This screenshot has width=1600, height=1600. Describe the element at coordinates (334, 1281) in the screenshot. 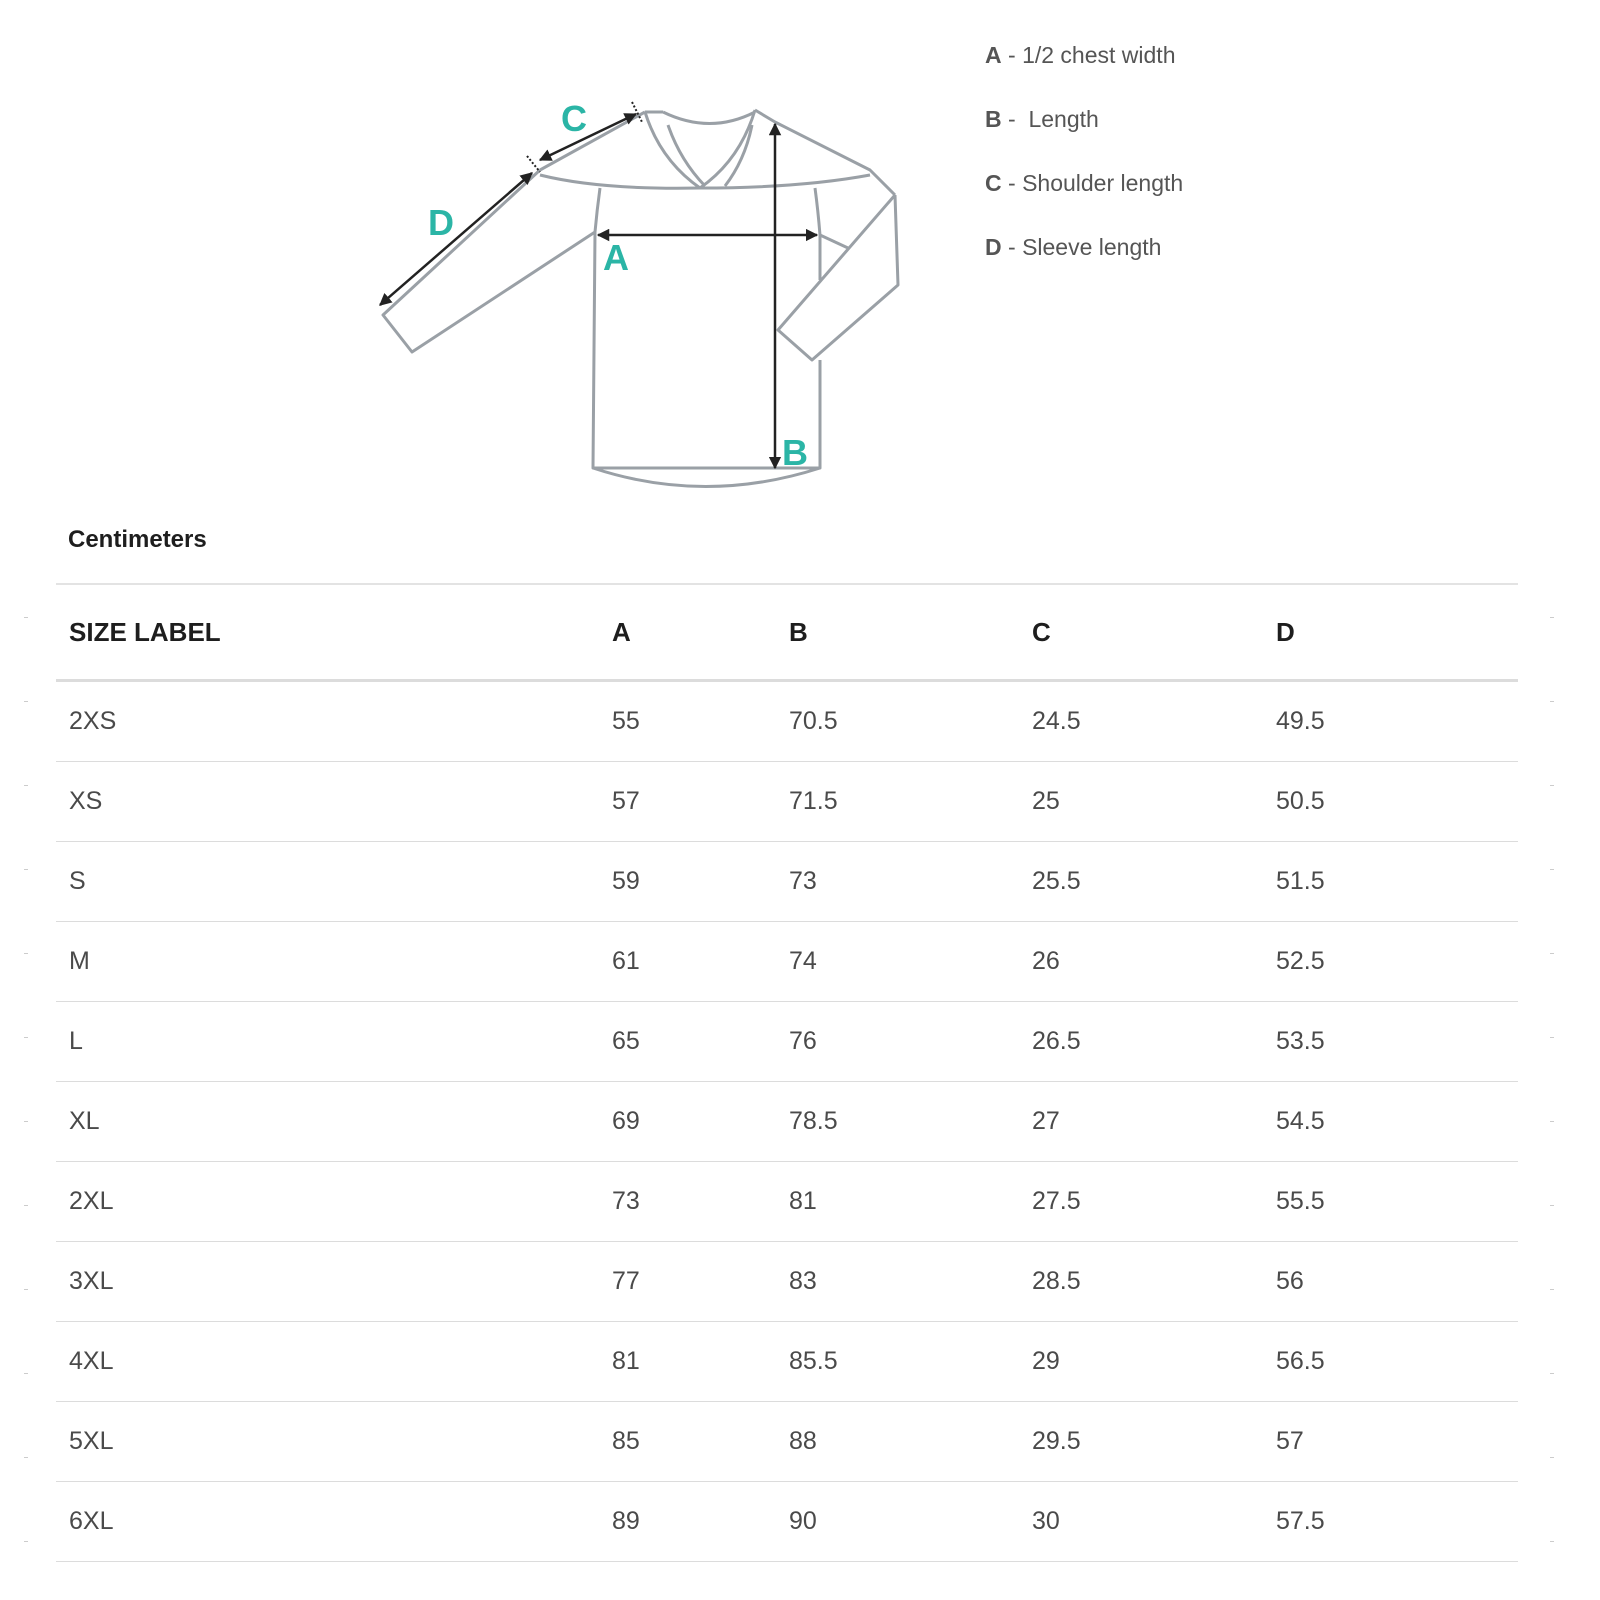

I see `size-label-cell: 3XL` at that location.